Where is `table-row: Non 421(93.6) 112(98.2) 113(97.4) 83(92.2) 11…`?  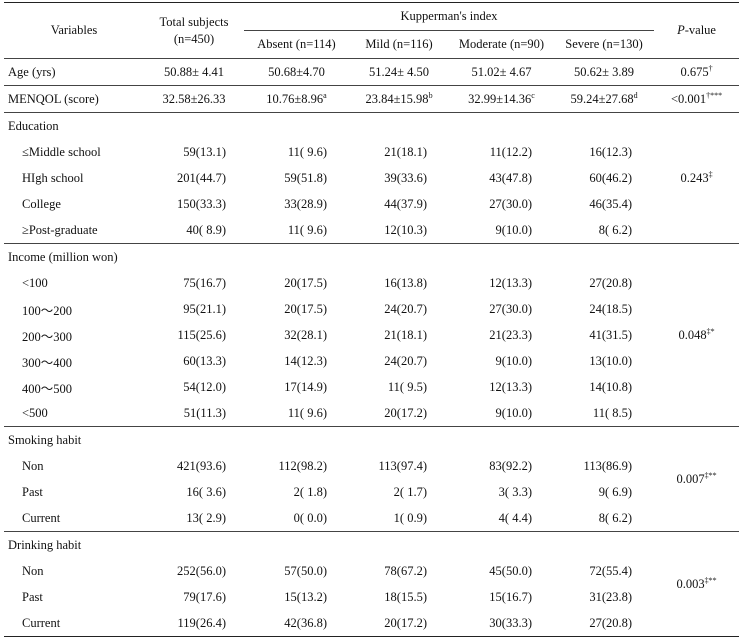
table-row: Non 421(93.6) 112(98.2) 113(97.4) 83(92.2) 11… is located at coordinates (371, 466).